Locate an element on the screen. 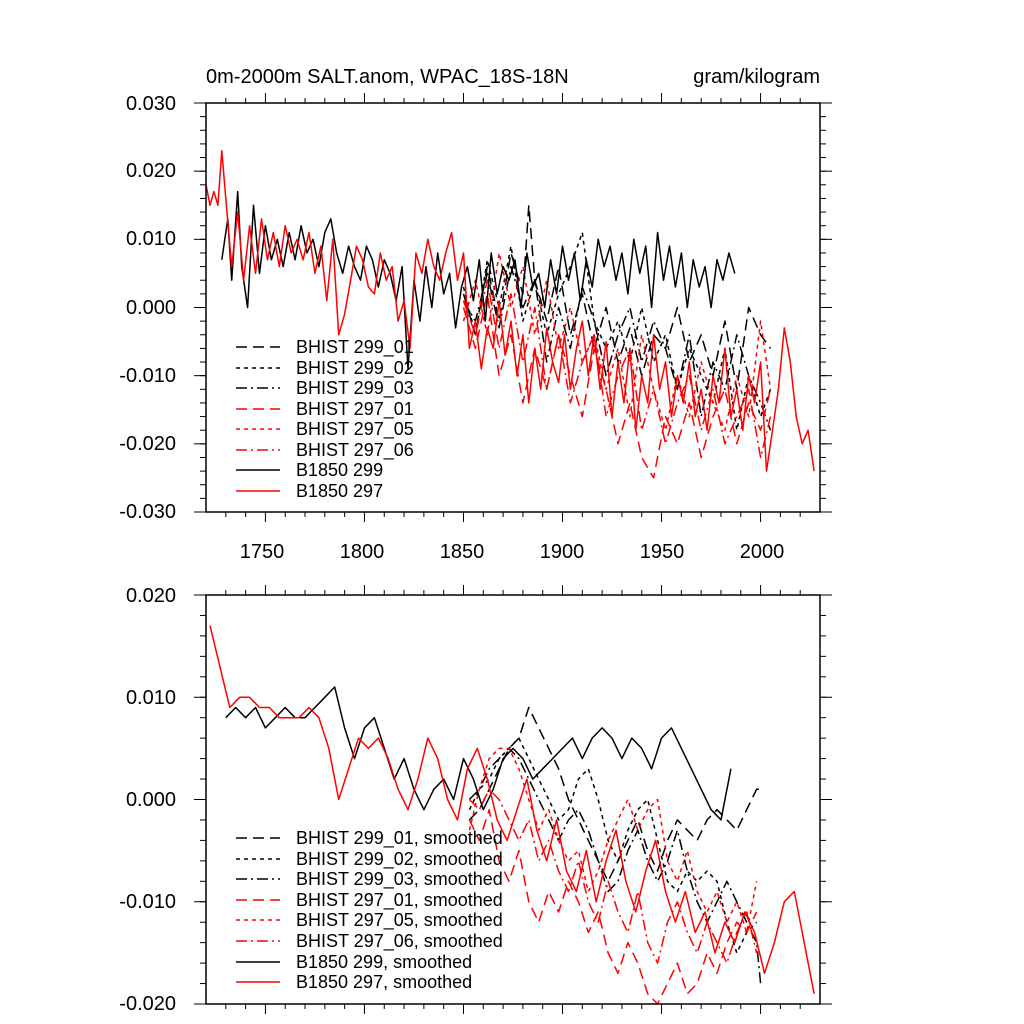 The width and height of the screenshot is (1024, 1024). legend-label: BHIST 299_02 is located at coordinates (355, 368).